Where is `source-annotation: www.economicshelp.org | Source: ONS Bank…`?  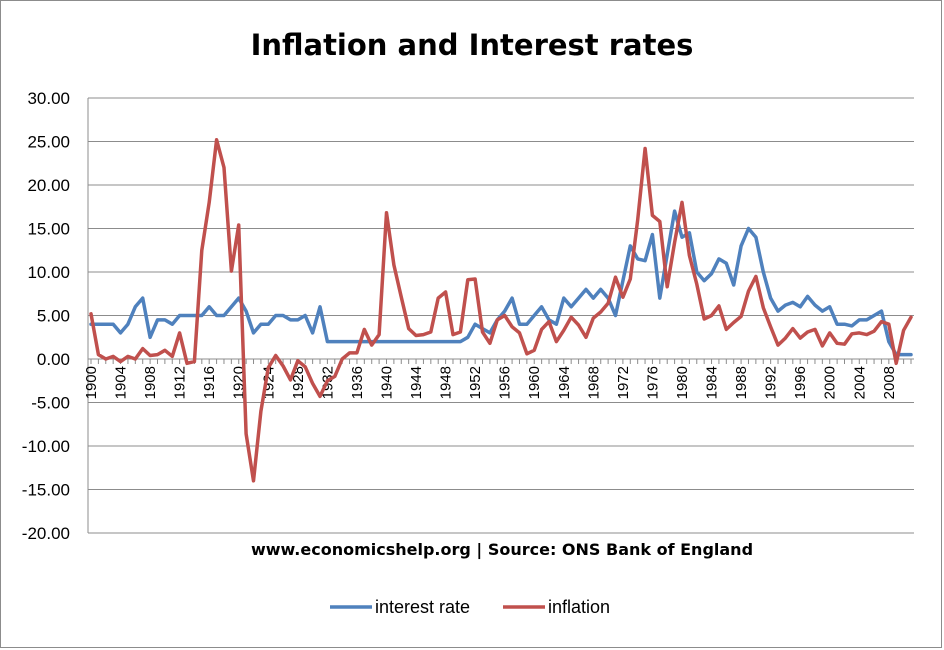
source-annotation: www.economicshelp.org | Source: ONS Bank… is located at coordinates (502, 550).